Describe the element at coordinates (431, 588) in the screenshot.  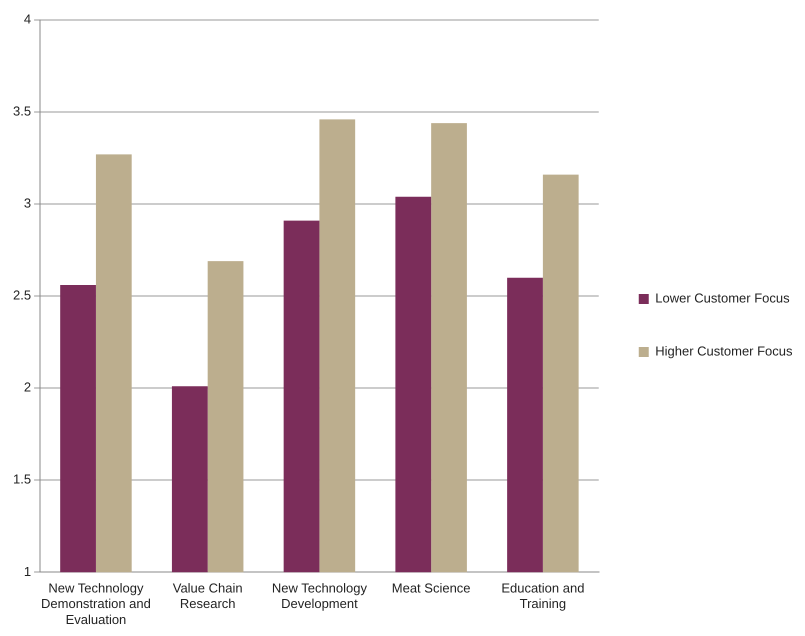
I see `x-tick-label: Meat Science` at that location.